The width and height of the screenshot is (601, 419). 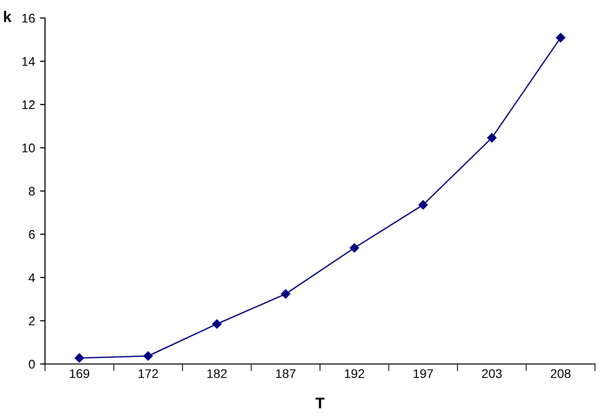 I want to click on x-axis-title: T, so click(x=320, y=403).